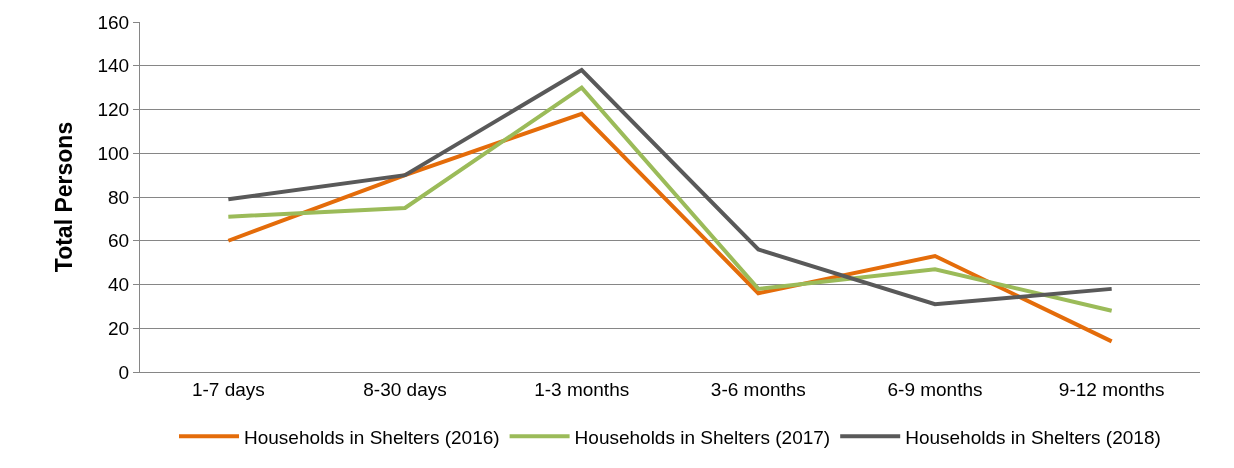  I want to click on y-tick-label: 120, so click(113, 110).